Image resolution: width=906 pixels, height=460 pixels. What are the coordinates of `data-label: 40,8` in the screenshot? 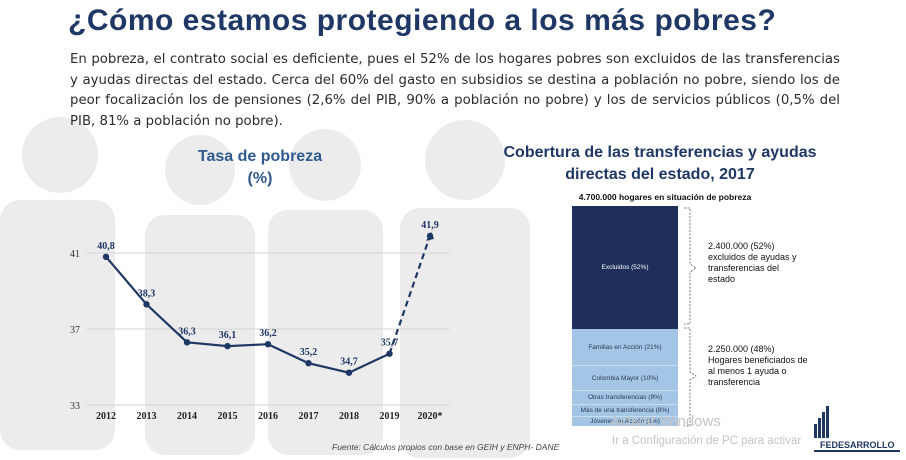 It's located at (106, 246).